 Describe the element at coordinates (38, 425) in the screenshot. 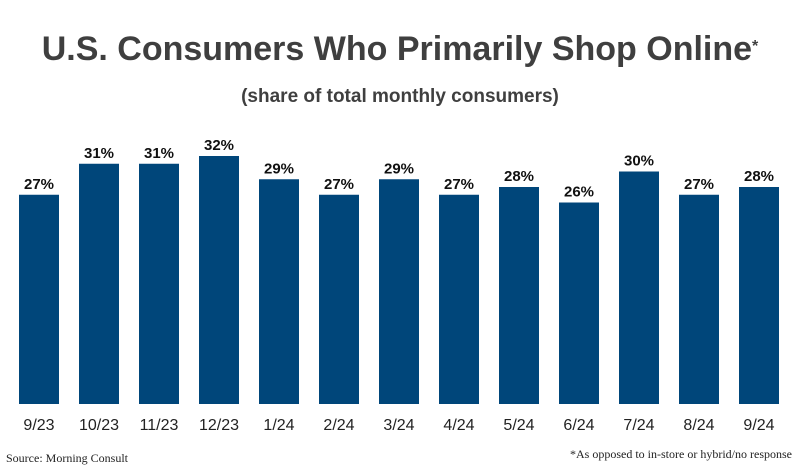

I see `x-tick-label-9/23: 9/23` at that location.